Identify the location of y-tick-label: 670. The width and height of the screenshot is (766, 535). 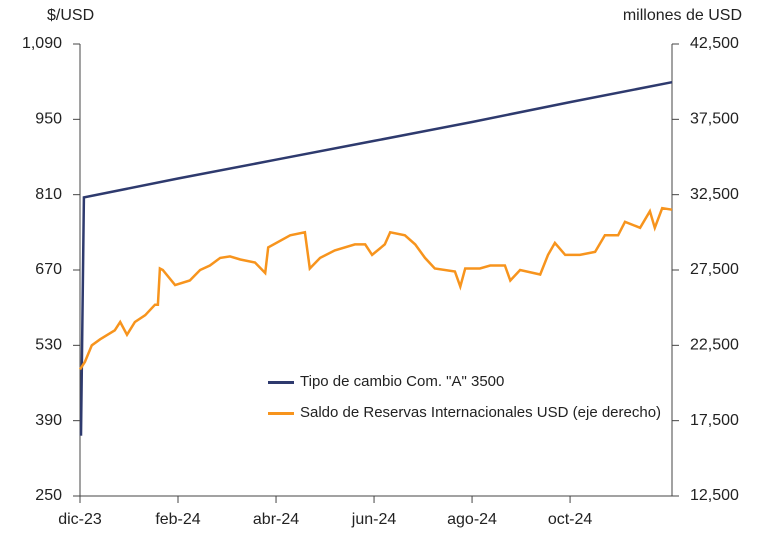
(48, 269).